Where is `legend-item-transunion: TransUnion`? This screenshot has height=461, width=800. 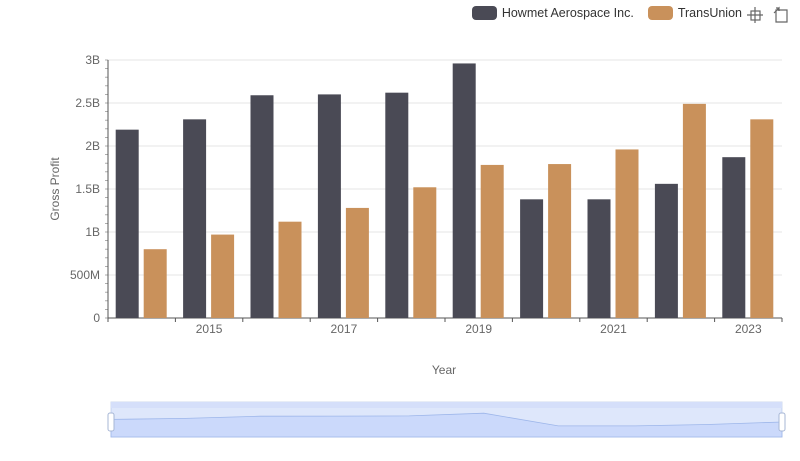
legend-item-transunion: TransUnion is located at coordinates (694, 13).